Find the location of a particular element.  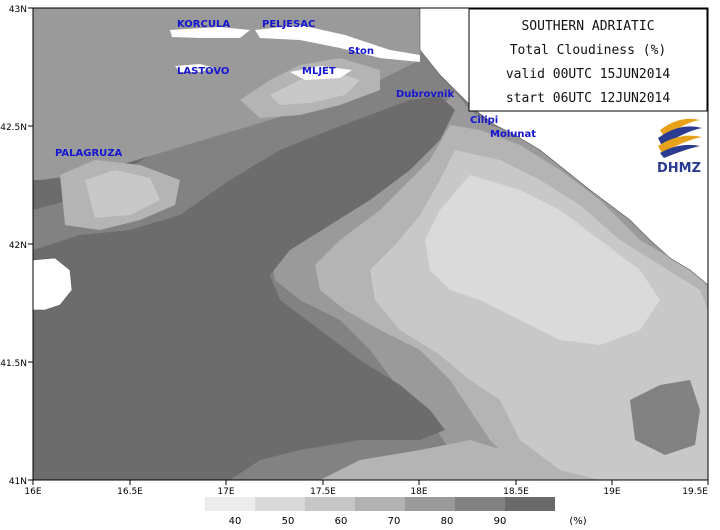

dhmz-swirl-icon is located at coordinates (680, 138).